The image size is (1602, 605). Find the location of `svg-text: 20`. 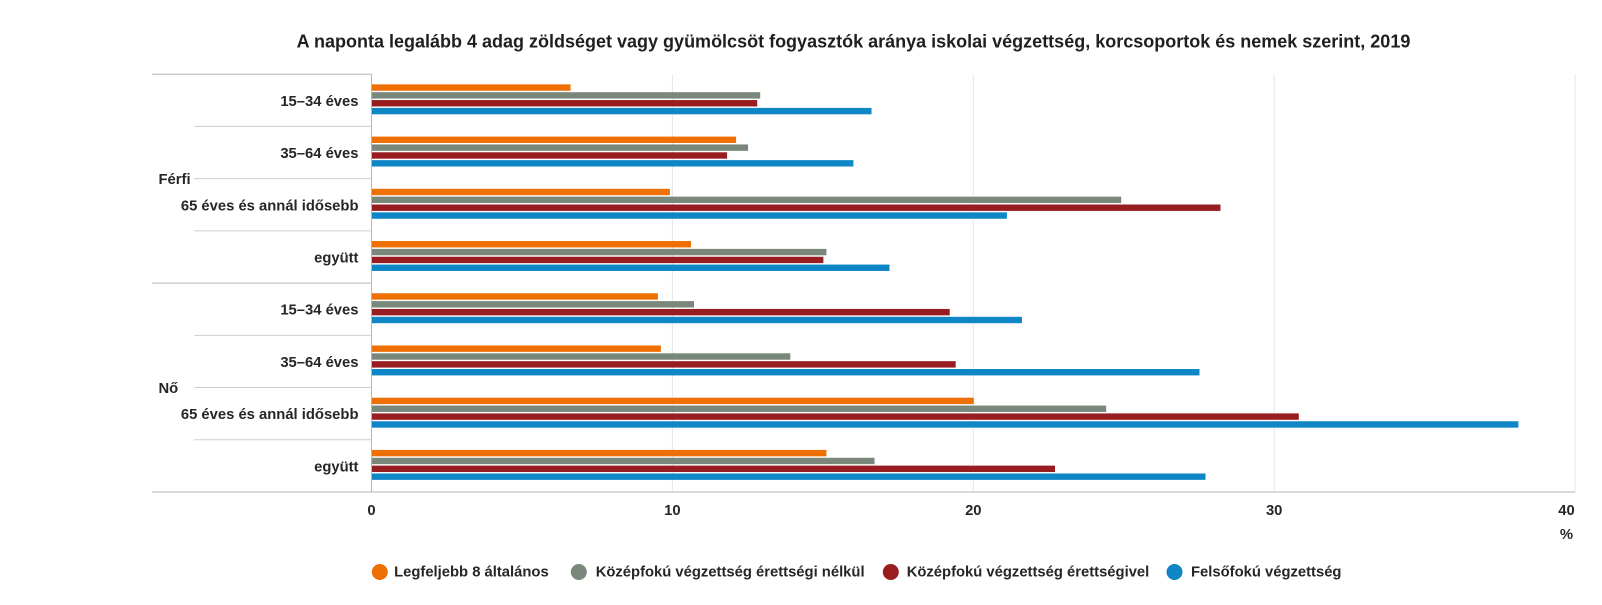

svg-text: 20 is located at coordinates (973, 511).